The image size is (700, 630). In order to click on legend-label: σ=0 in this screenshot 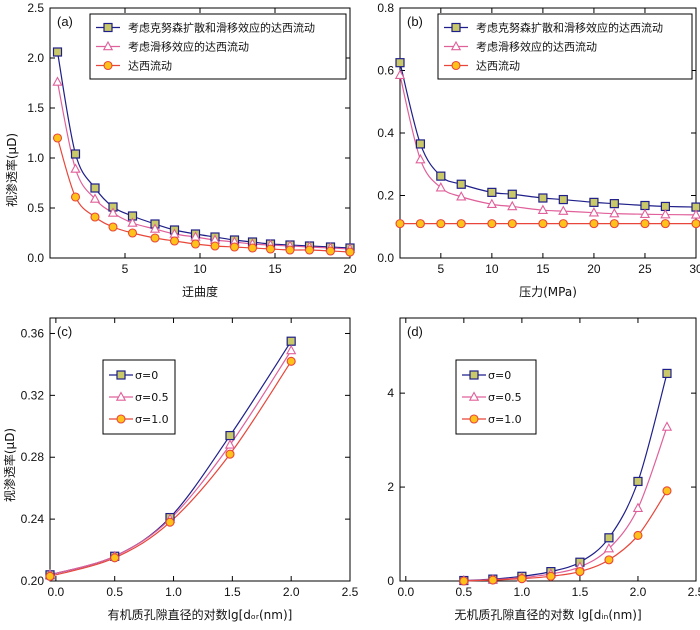, I will do `click(499, 375)`.